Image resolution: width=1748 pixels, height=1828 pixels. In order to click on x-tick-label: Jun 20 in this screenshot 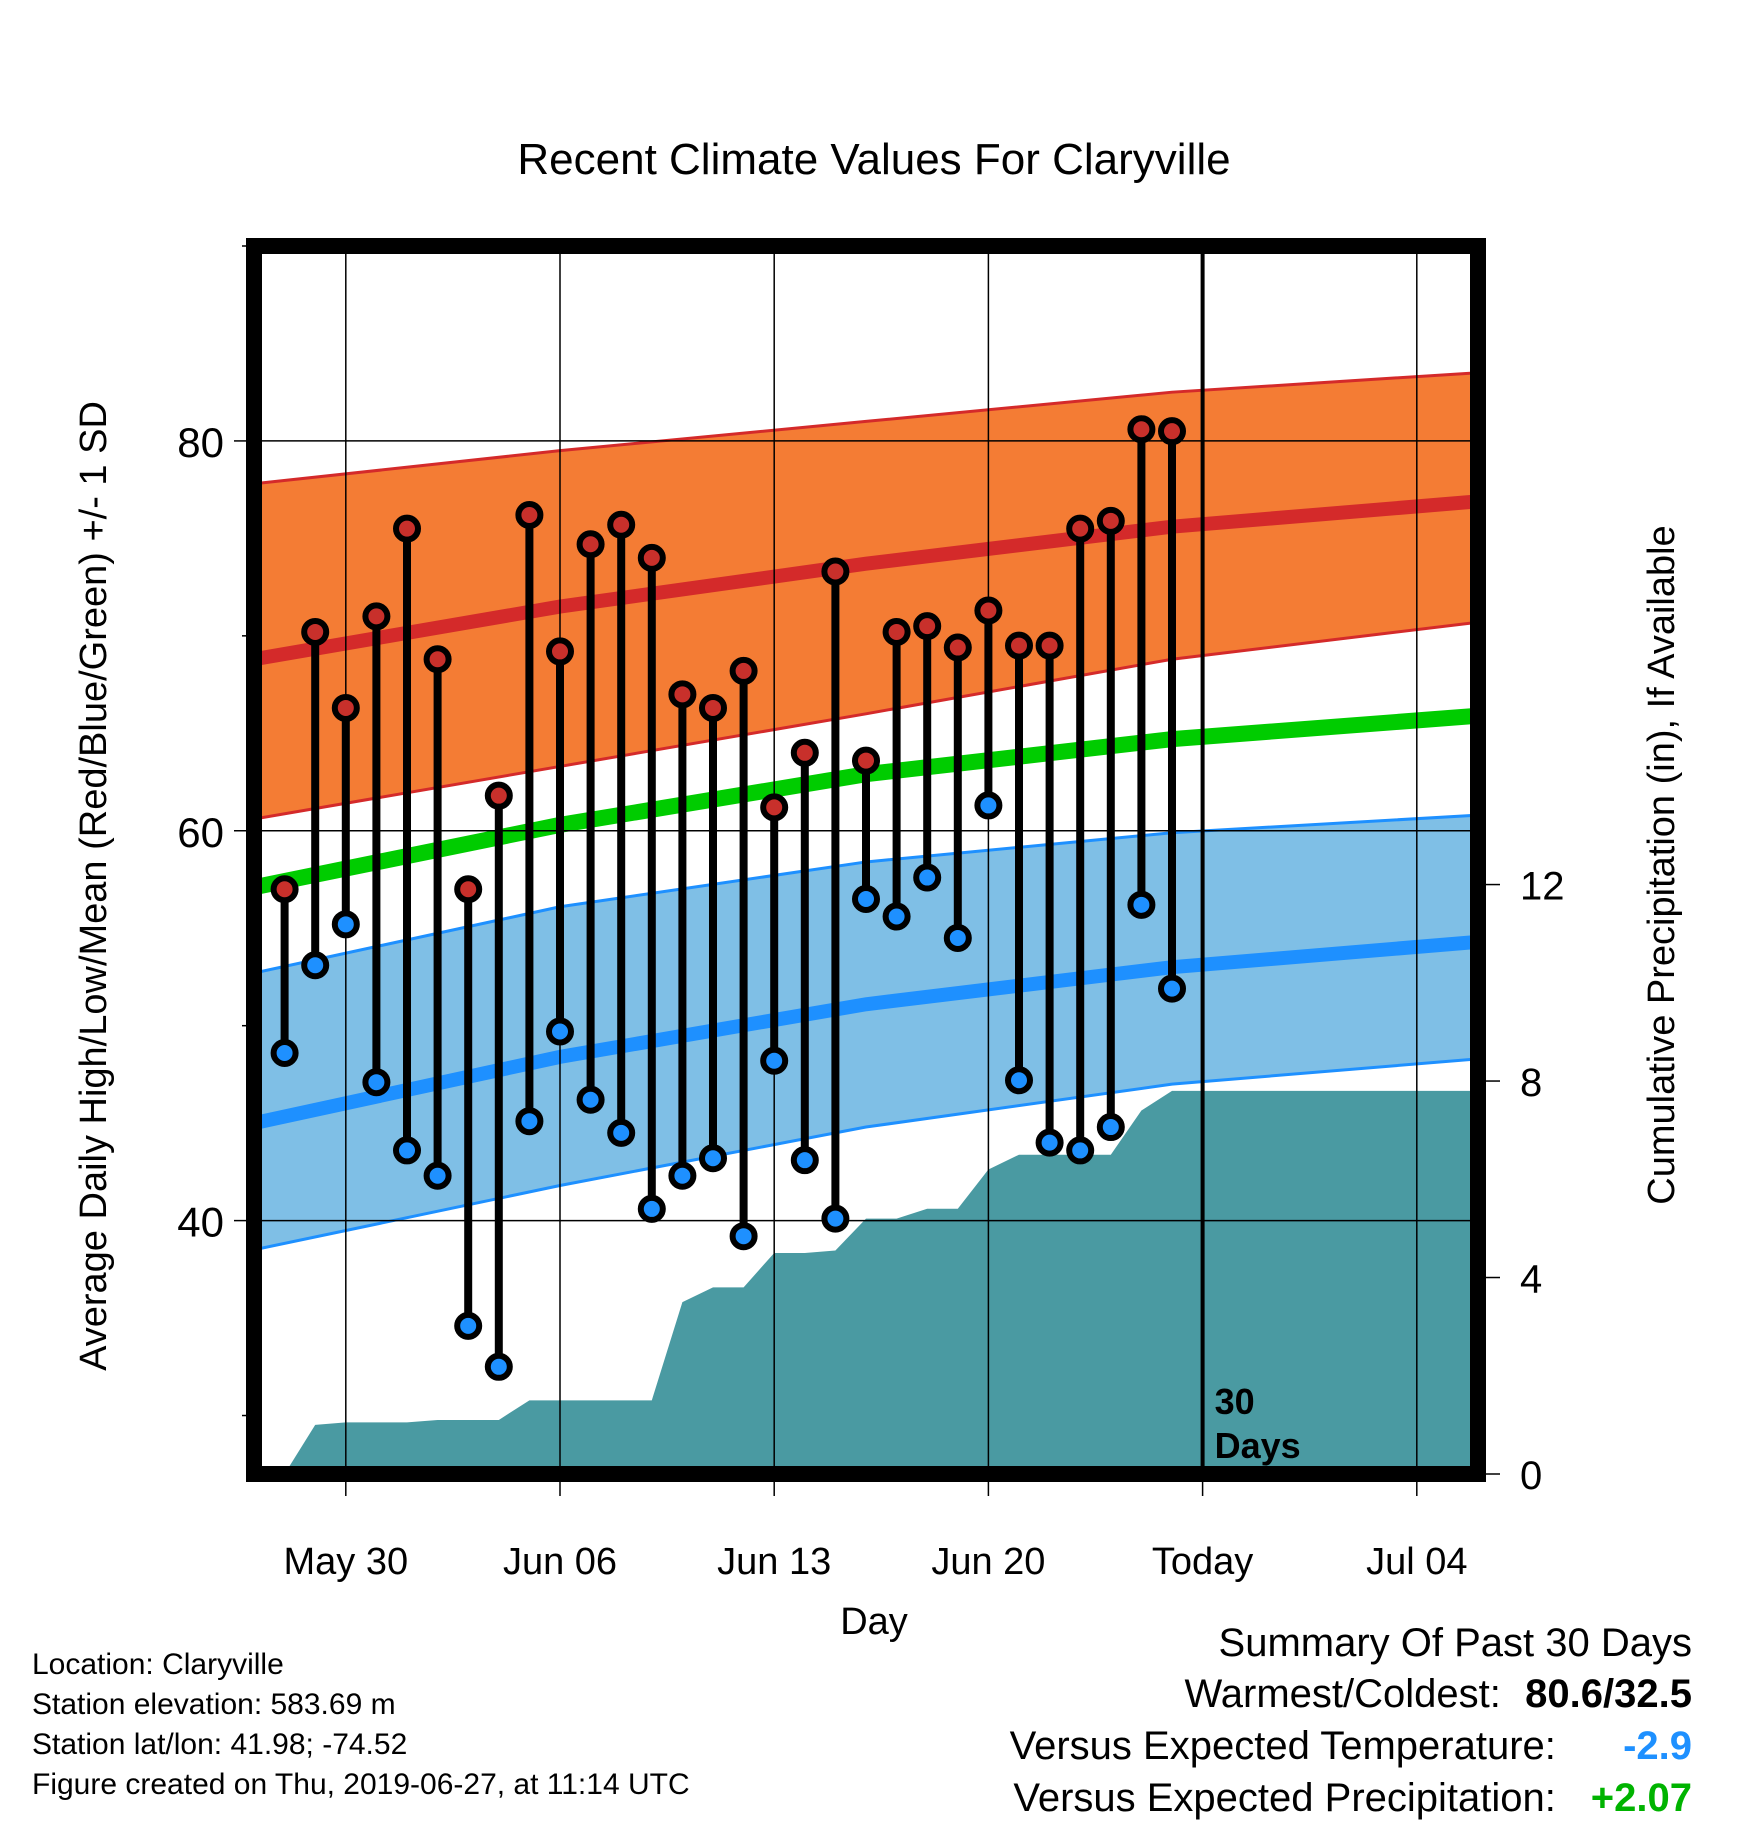, I will do `click(988, 1562)`.